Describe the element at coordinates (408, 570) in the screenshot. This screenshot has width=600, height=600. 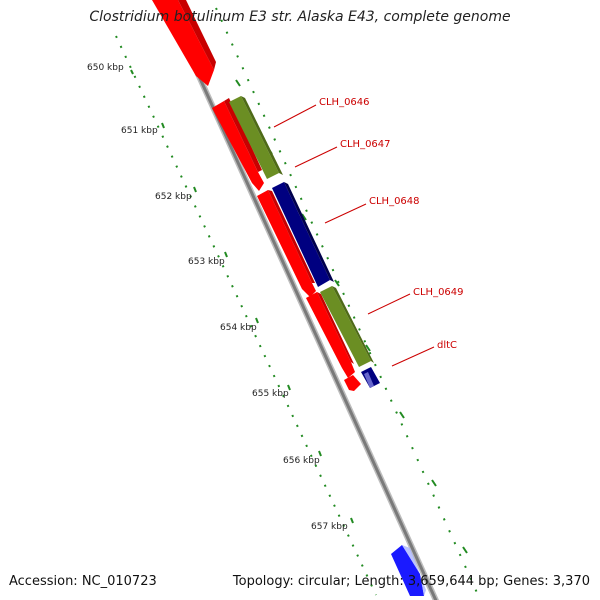
I see `gene-downstream-blue` at that location.